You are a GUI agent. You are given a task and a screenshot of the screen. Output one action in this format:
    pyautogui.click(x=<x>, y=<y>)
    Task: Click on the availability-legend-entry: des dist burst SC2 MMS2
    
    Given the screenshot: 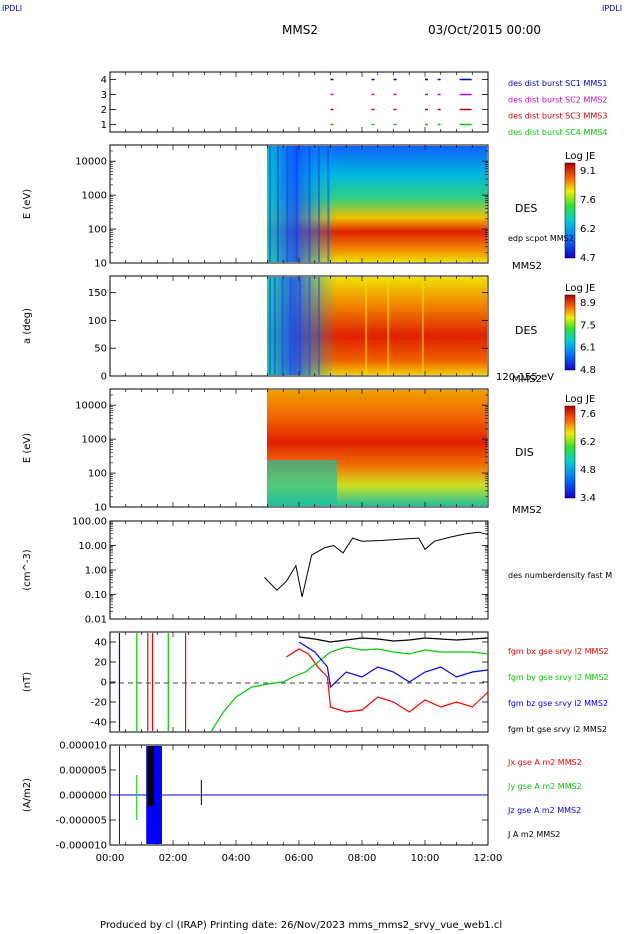 What is the action you would take?
    pyautogui.click(x=557, y=99)
    